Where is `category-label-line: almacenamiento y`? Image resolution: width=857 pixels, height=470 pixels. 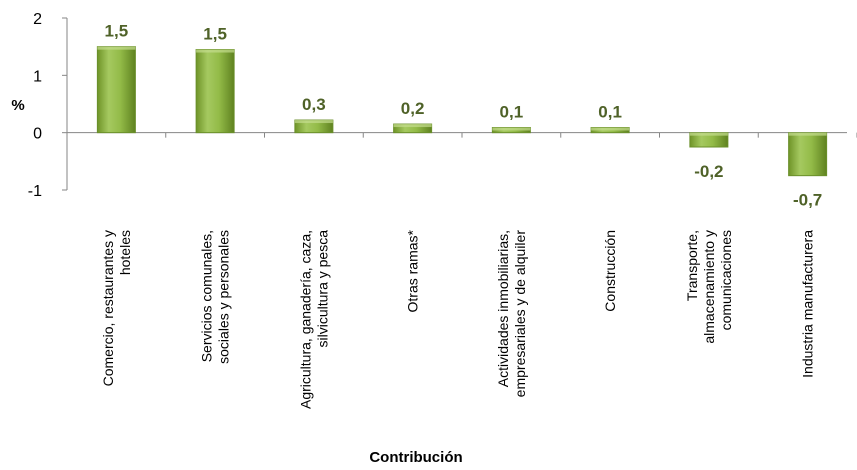
category-label-line: almacenamiento y is located at coordinates (709, 287).